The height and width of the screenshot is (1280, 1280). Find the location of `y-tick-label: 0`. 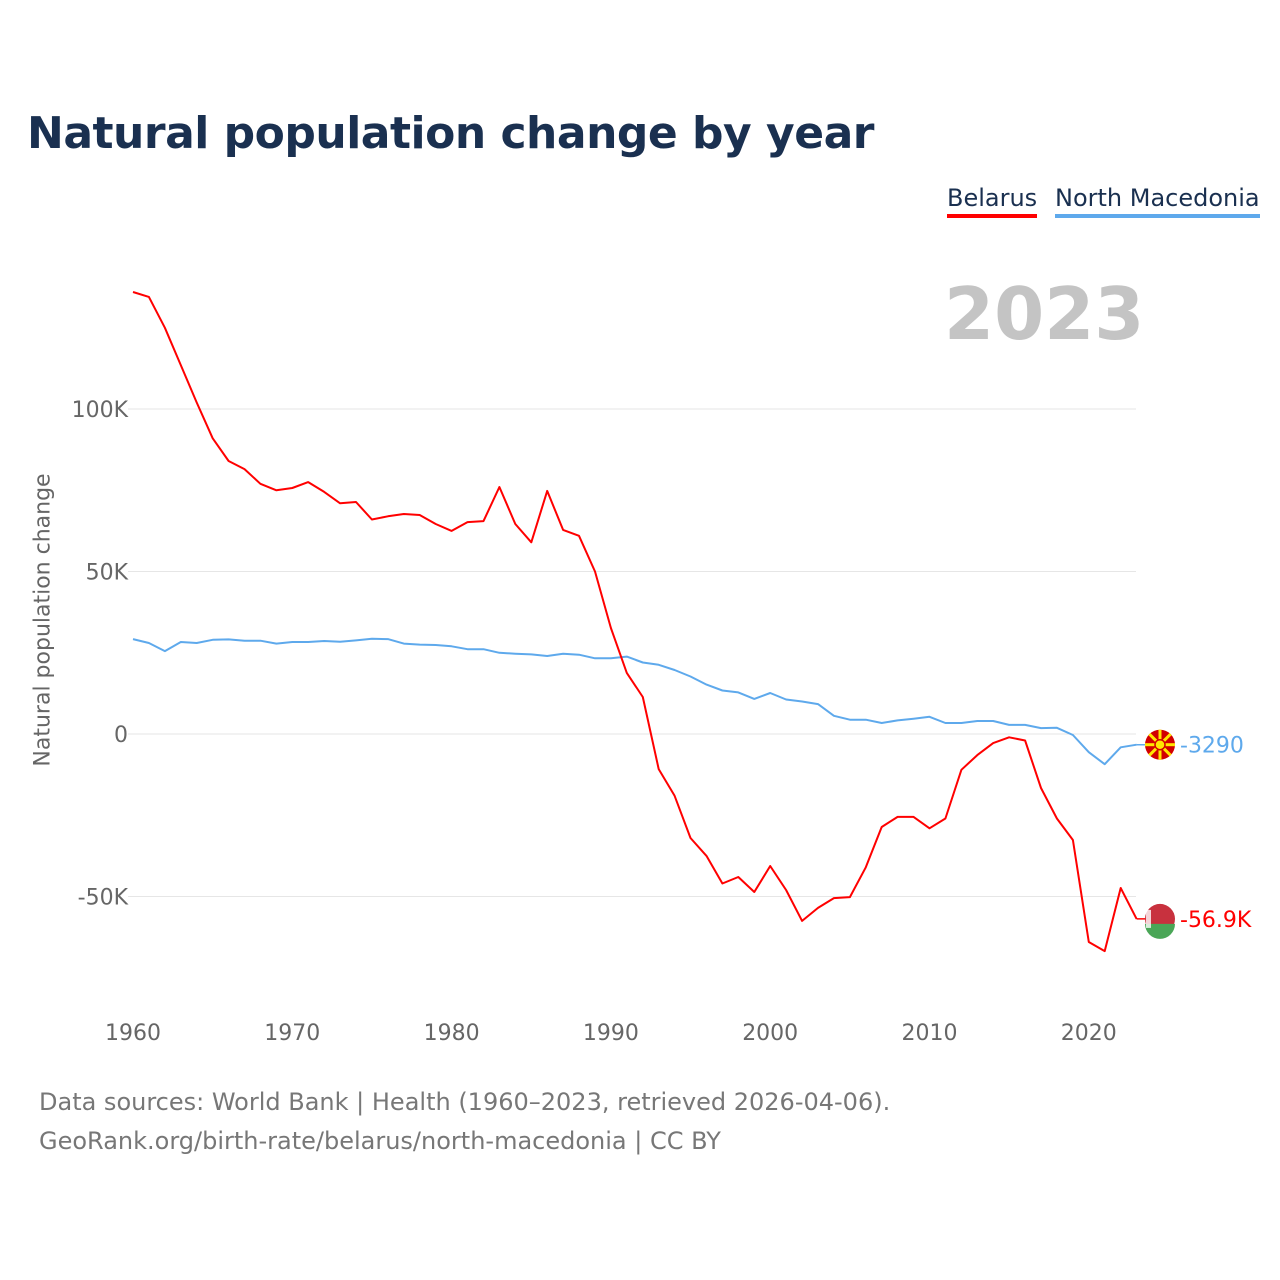

y-tick-label: 0 is located at coordinates (121, 735).